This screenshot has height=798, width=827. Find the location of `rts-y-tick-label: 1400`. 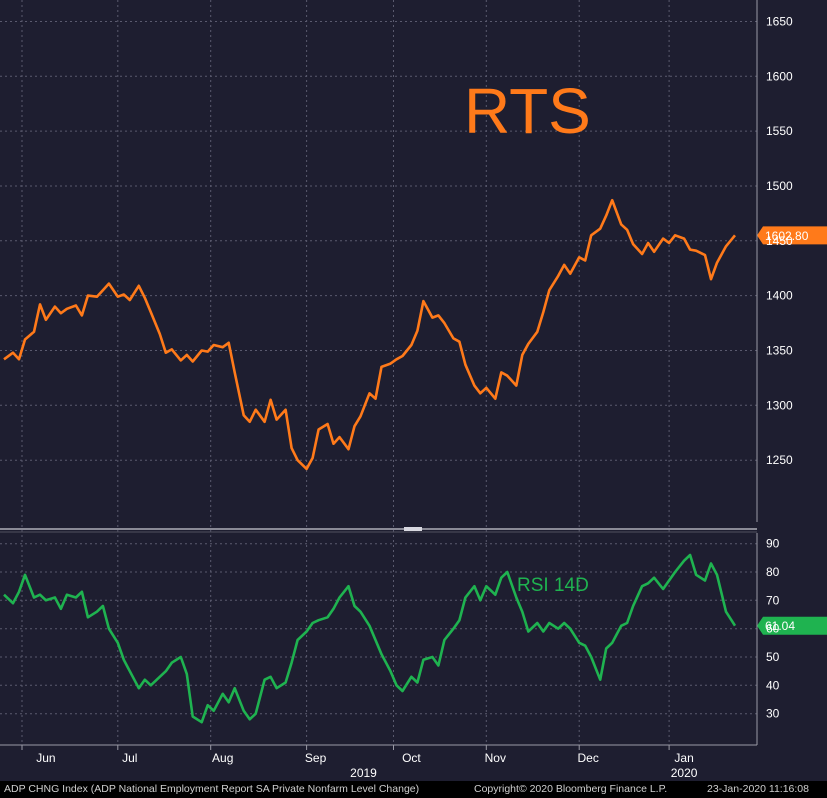

rts-y-tick-label: 1400 is located at coordinates (779, 296).